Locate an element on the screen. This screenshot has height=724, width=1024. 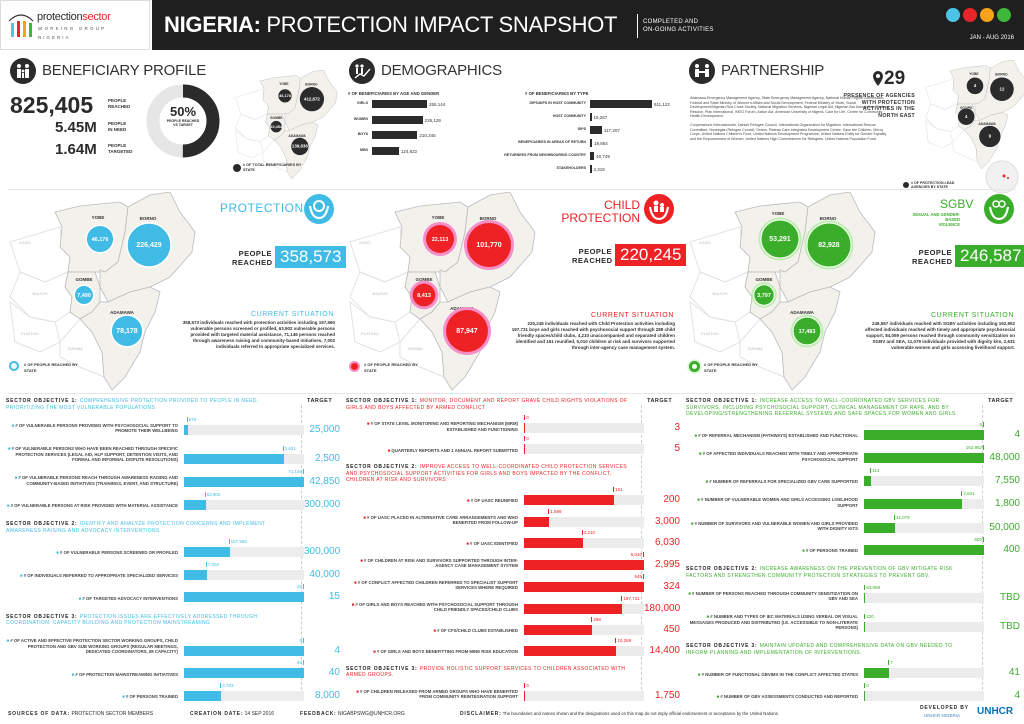
protection-target-header: TARGET is located at coordinates (320, 401).